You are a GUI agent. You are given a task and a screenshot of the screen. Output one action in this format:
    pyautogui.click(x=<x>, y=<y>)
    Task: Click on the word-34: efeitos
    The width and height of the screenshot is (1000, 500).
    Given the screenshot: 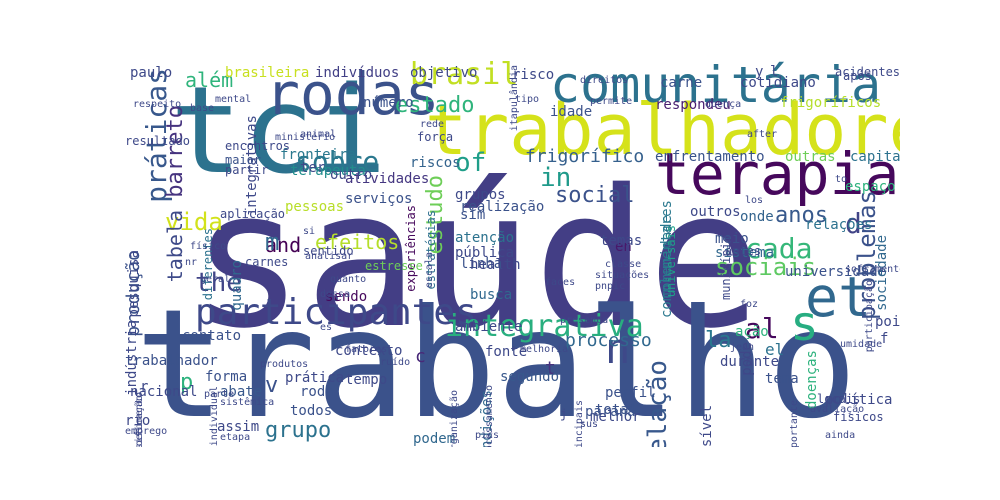 What is the action you would take?
    pyautogui.click(x=357, y=242)
    